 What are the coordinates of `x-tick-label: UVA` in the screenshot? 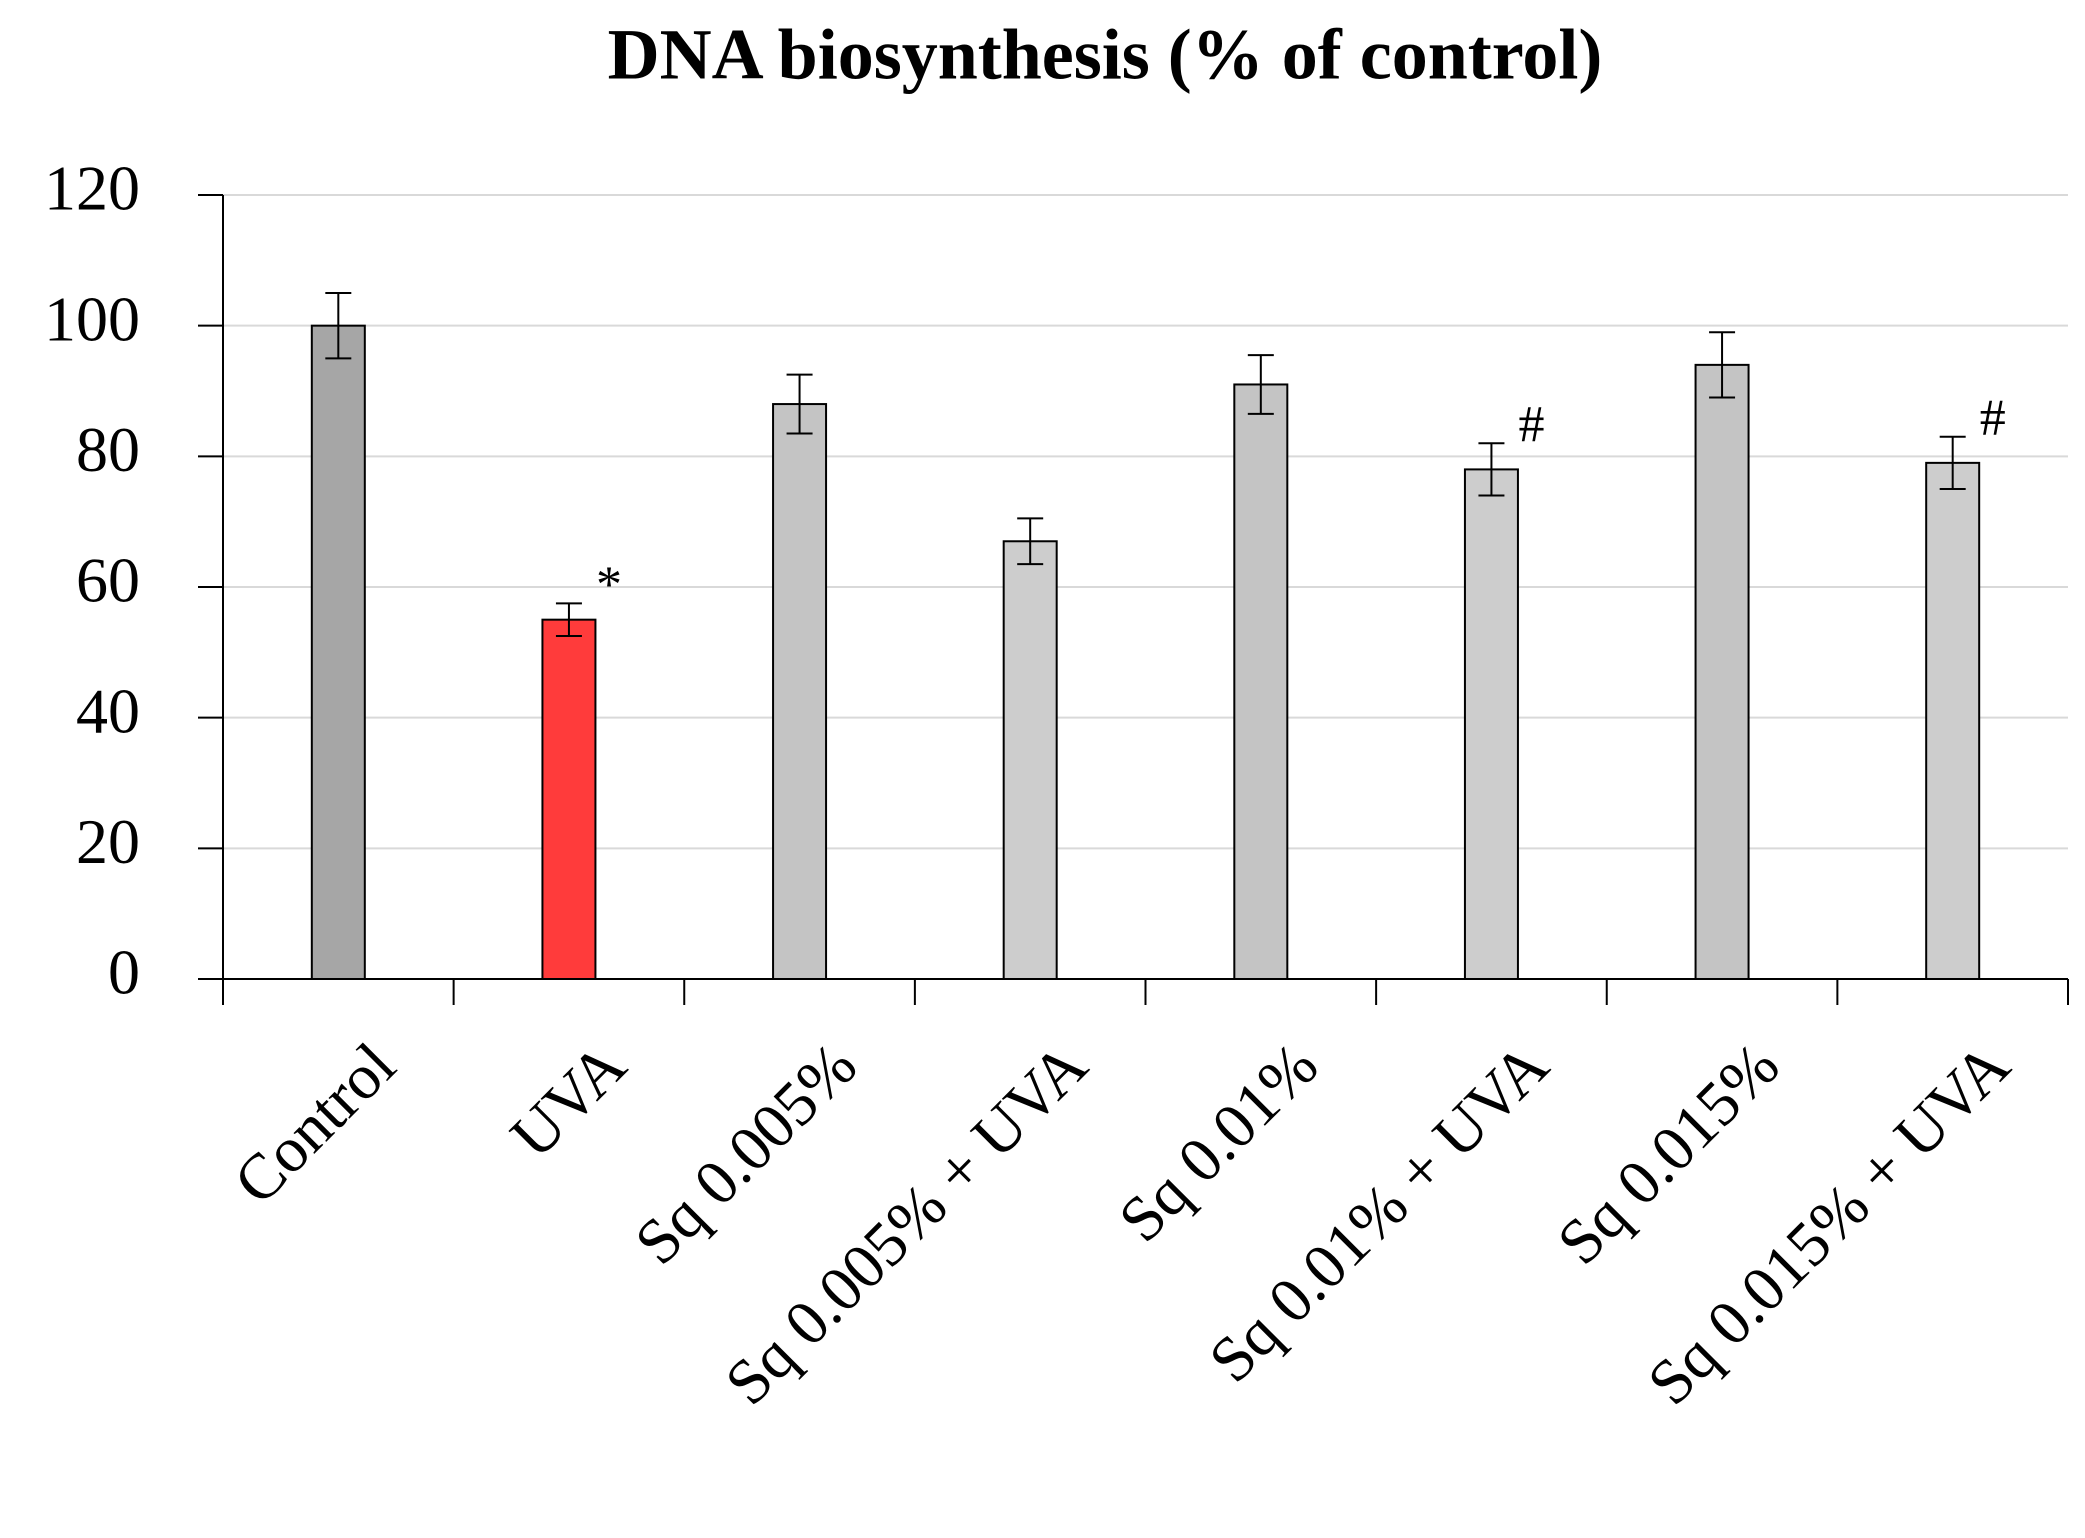 It's located at (568, 1100).